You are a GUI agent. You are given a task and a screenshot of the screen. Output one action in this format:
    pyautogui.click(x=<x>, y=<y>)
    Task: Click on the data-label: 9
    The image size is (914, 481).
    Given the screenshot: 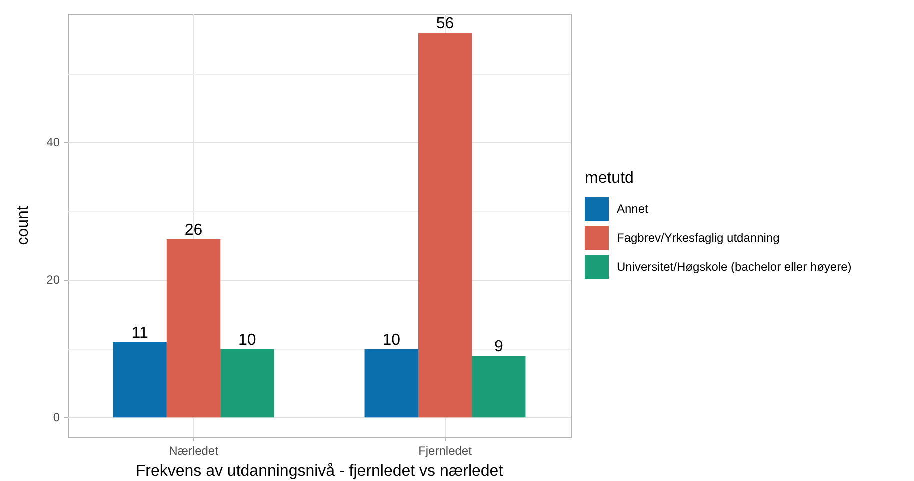 What is the action you would take?
    pyautogui.click(x=499, y=347)
    